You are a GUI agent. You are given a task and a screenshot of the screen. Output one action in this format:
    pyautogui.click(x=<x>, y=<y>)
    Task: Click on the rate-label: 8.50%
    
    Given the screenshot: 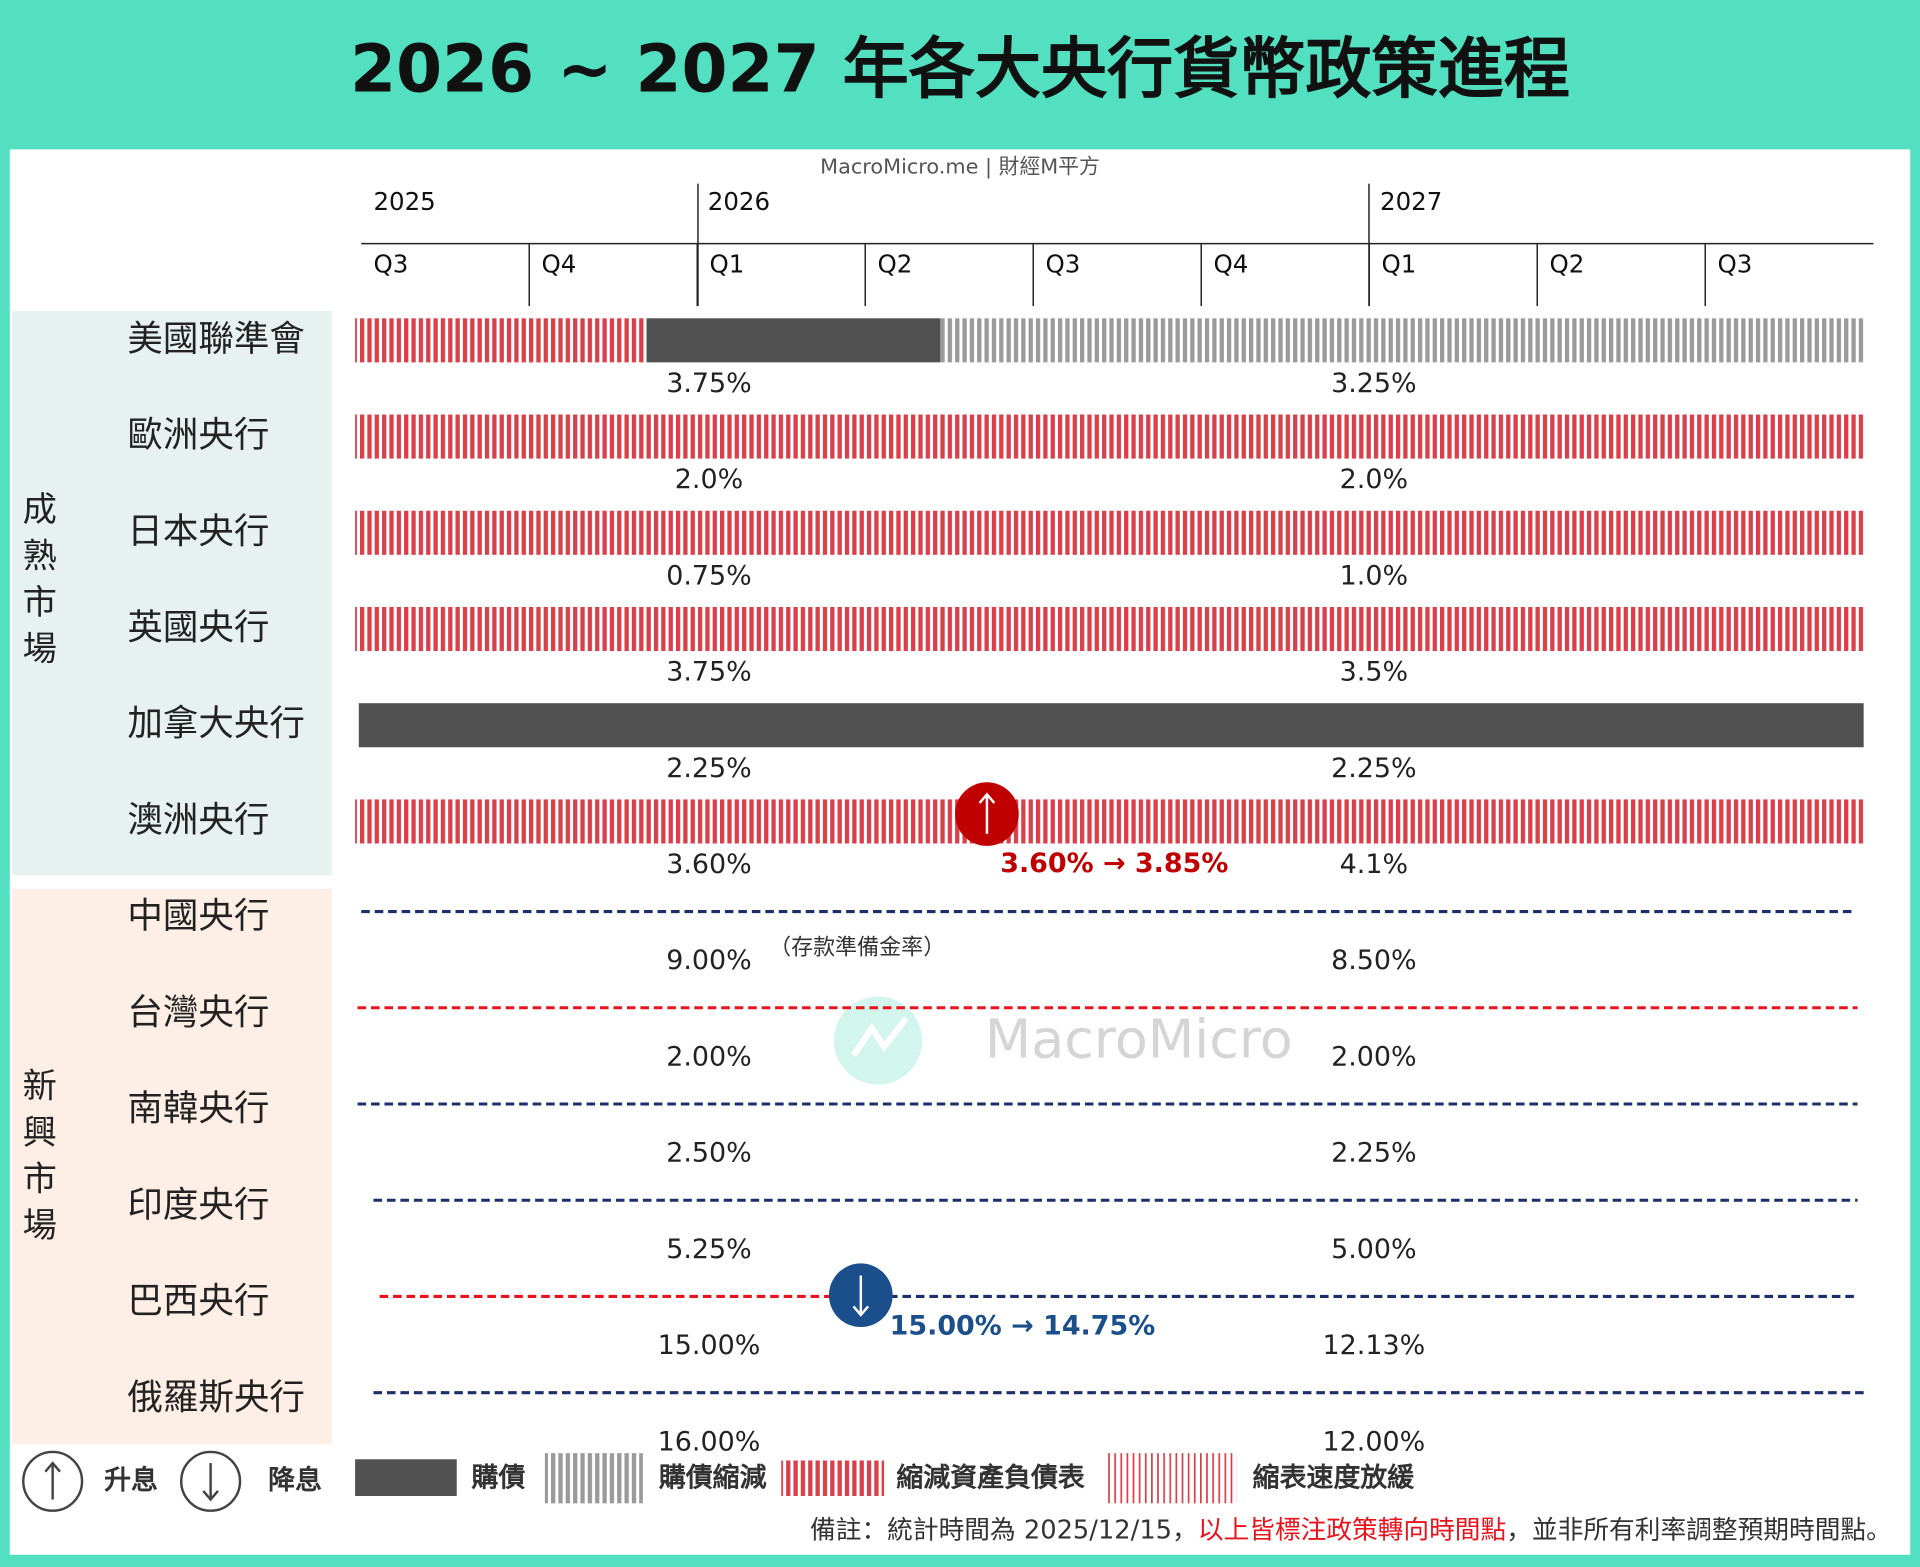 What is the action you would take?
    pyautogui.click(x=1374, y=960)
    